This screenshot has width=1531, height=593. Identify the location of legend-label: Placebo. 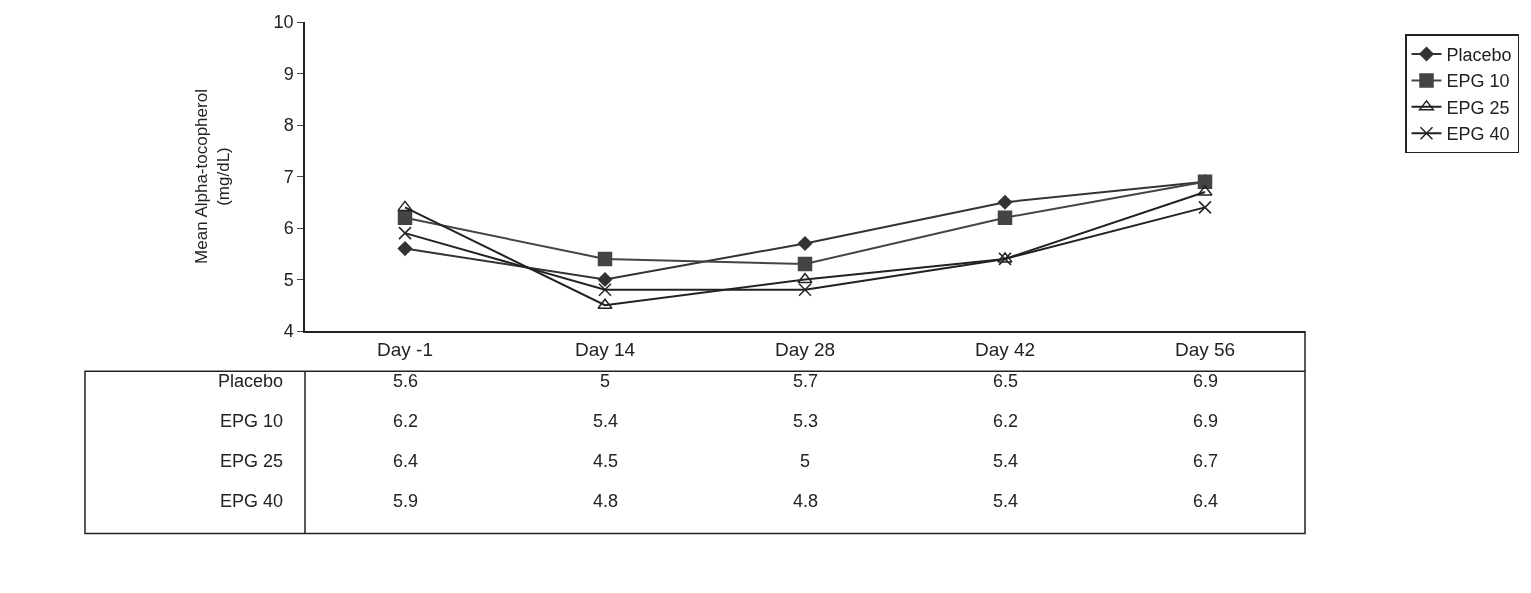
(1479, 55).